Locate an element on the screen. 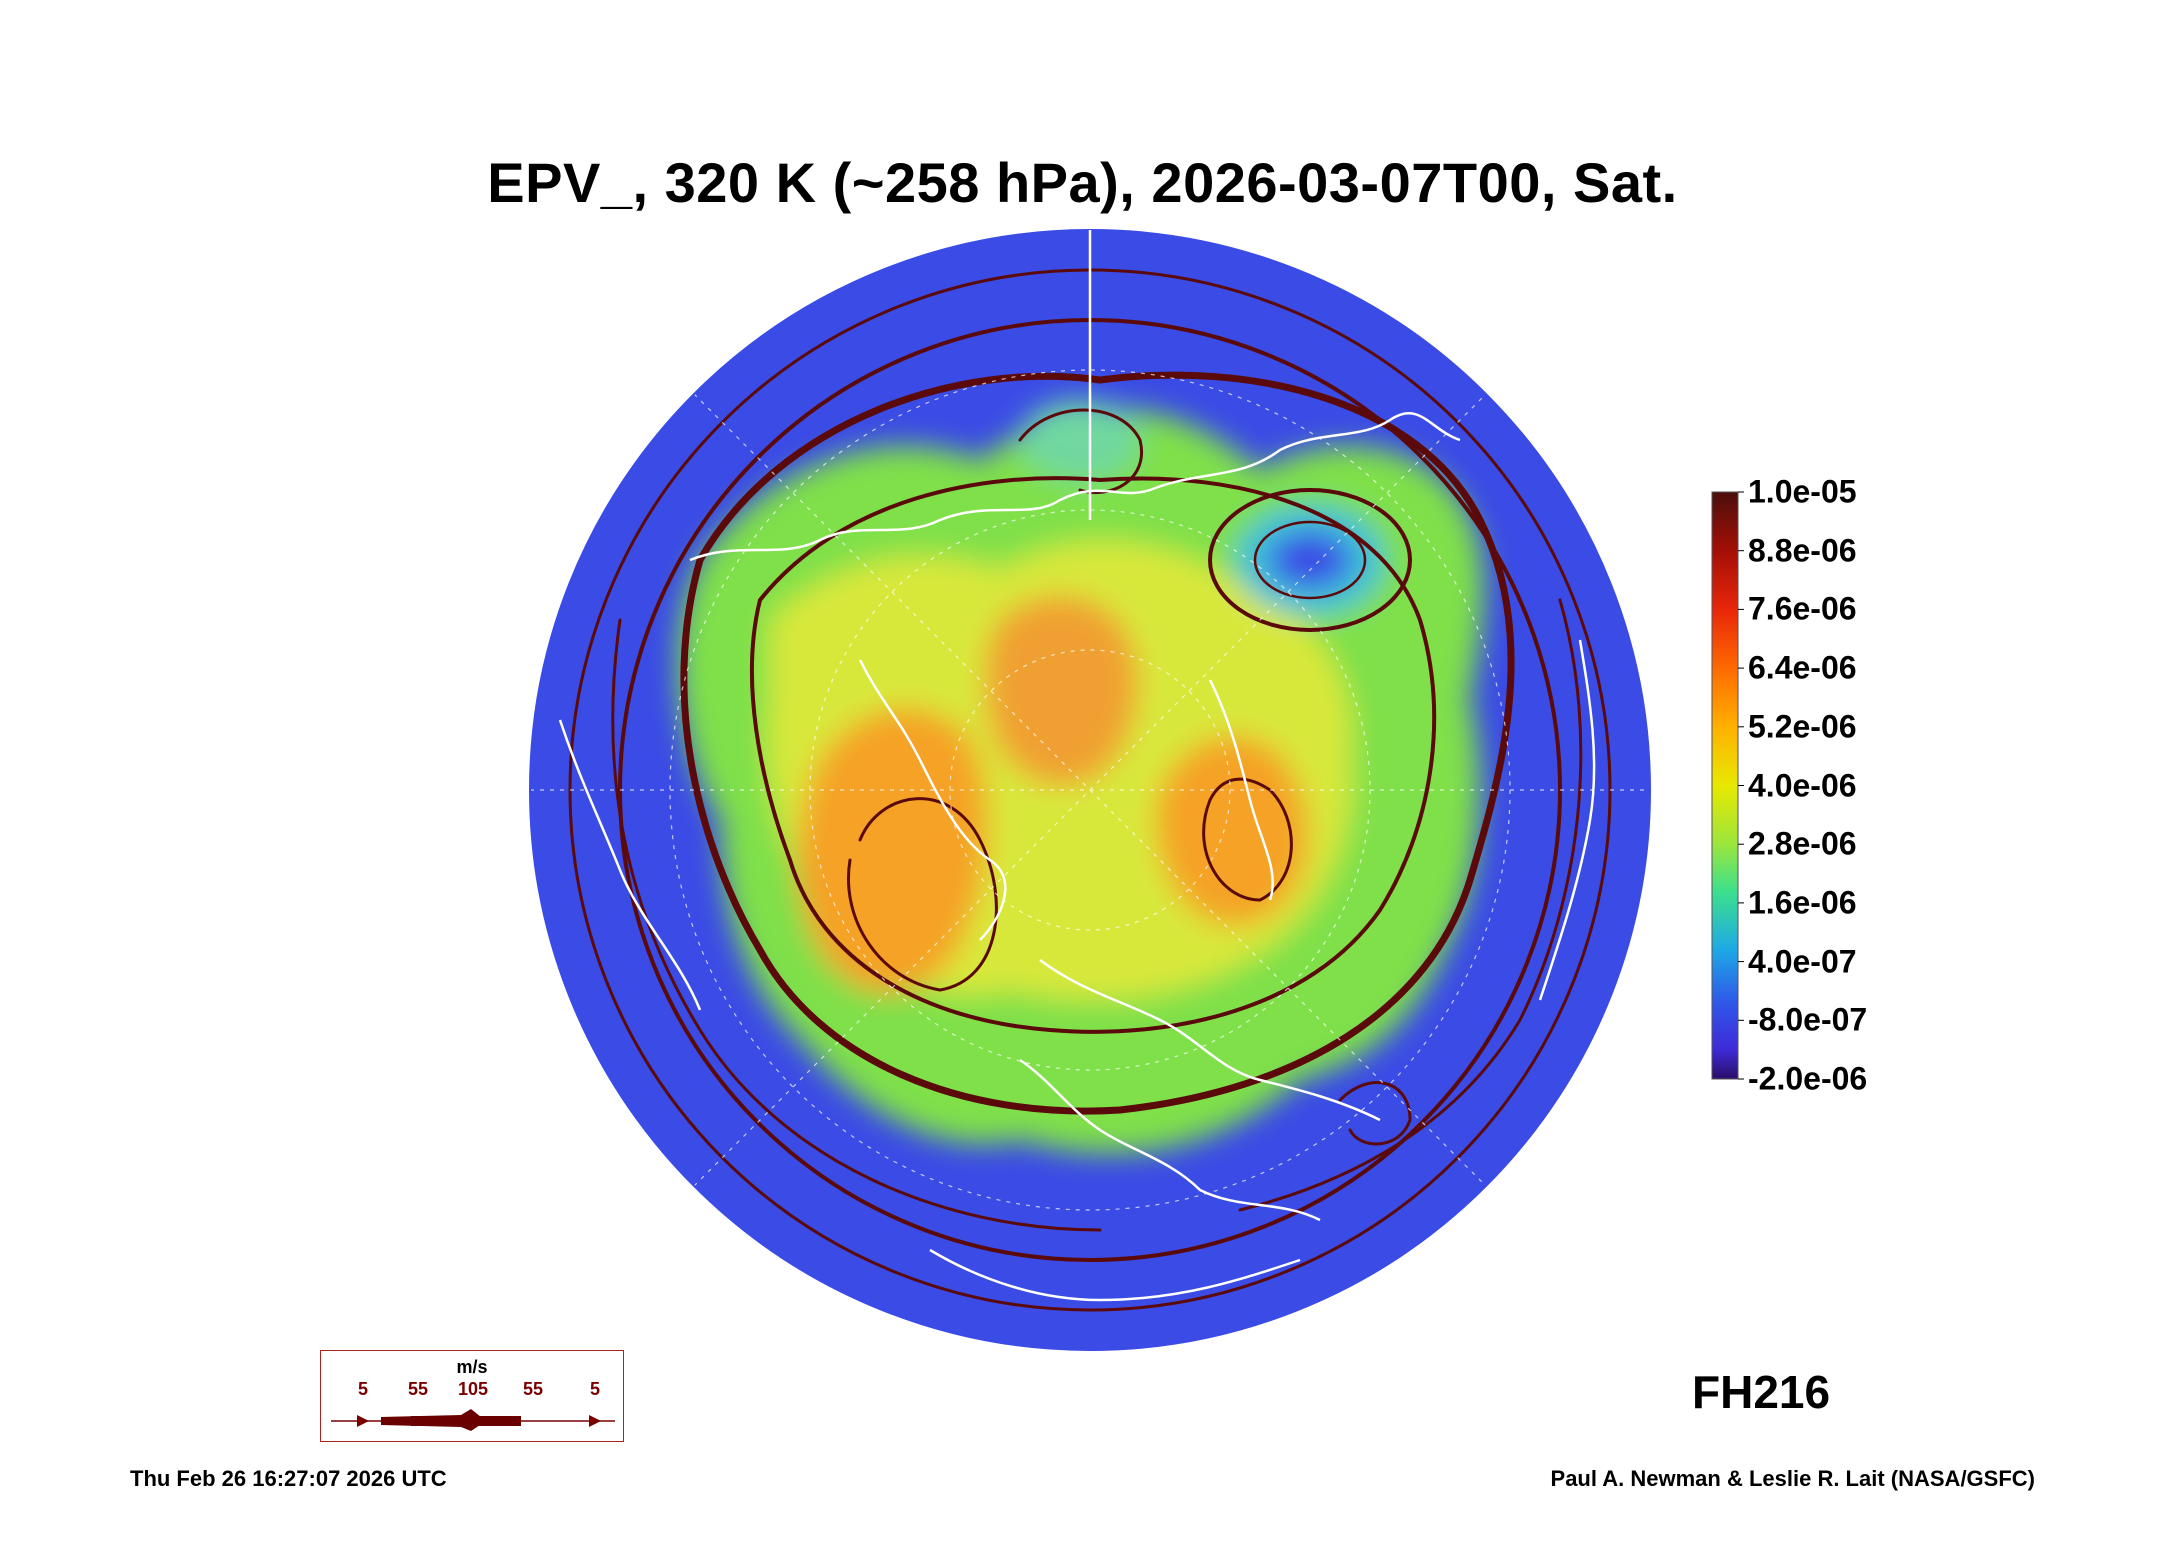 This screenshot has height=1561, width=2165. colorbar is located at coordinates (1725, 785).